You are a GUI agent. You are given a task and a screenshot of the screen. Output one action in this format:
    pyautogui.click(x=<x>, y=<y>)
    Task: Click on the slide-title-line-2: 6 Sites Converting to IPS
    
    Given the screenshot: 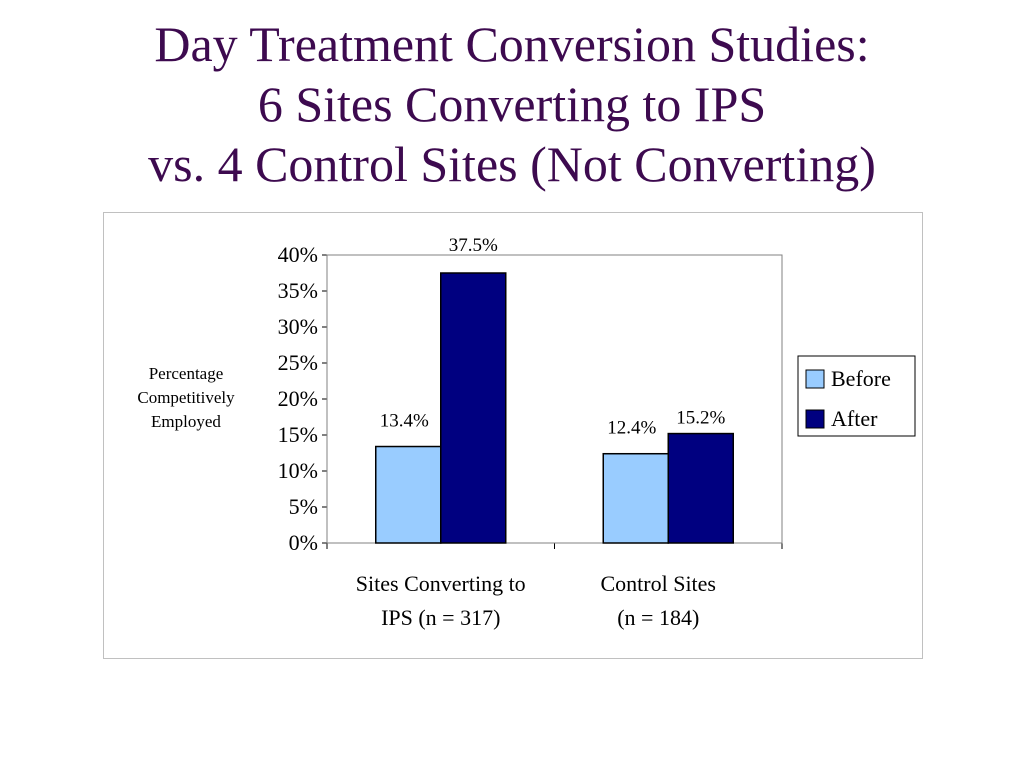 What is the action you would take?
    pyautogui.click(x=512, y=104)
    